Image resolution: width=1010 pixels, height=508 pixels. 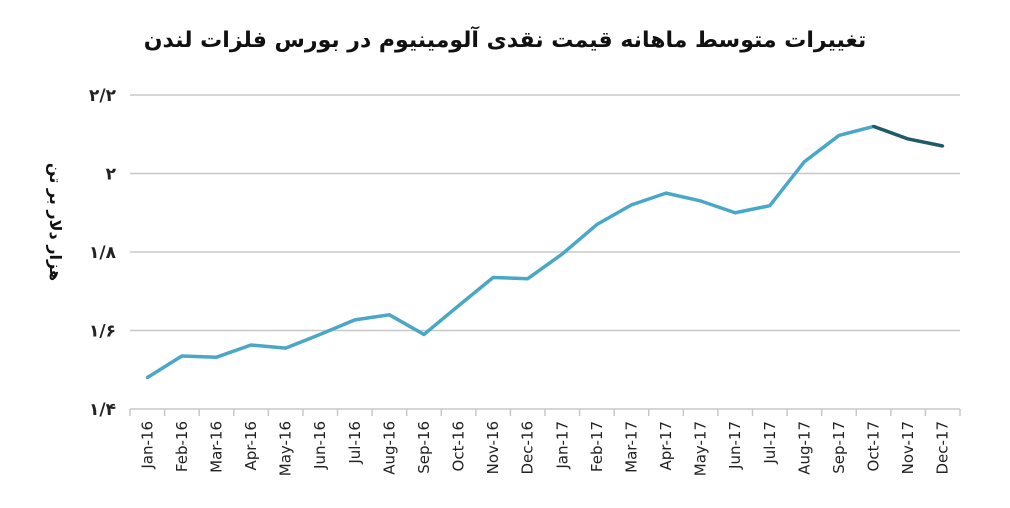 I want to click on x-tick-label: Feb-17, so click(x=597, y=446).